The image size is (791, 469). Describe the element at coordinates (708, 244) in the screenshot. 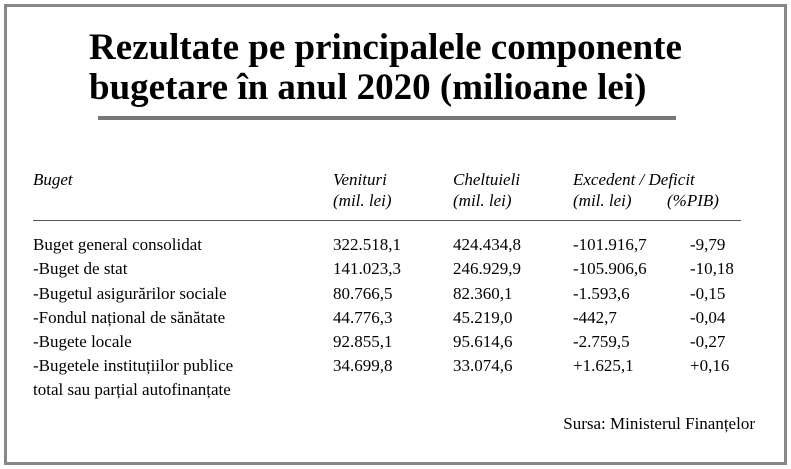

I see `row-balance-pib: -9,79` at that location.